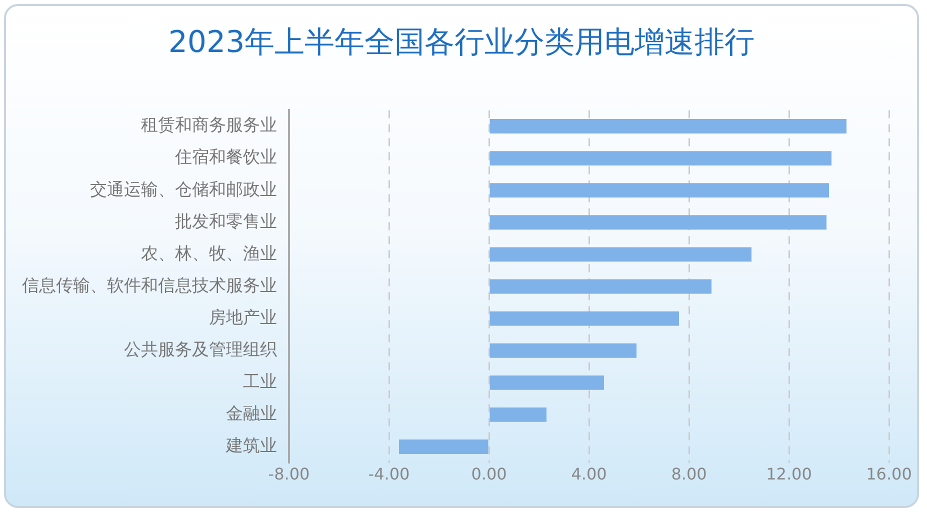 The image size is (927, 516). I want to click on chart-title: 2023年上半年全国各行业分类用电增速排行, so click(461, 43).